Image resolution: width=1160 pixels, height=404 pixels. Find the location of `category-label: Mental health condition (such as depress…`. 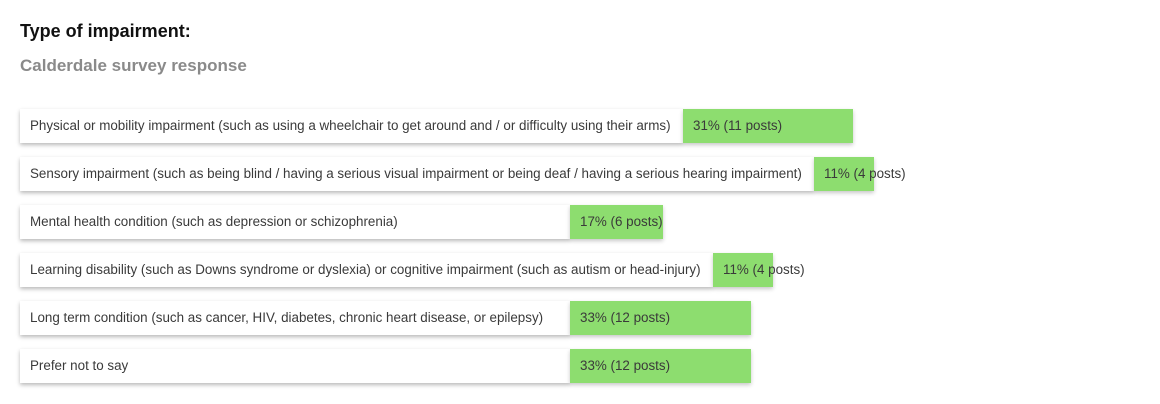

category-label: Mental health condition (such as depress… is located at coordinates (295, 222).